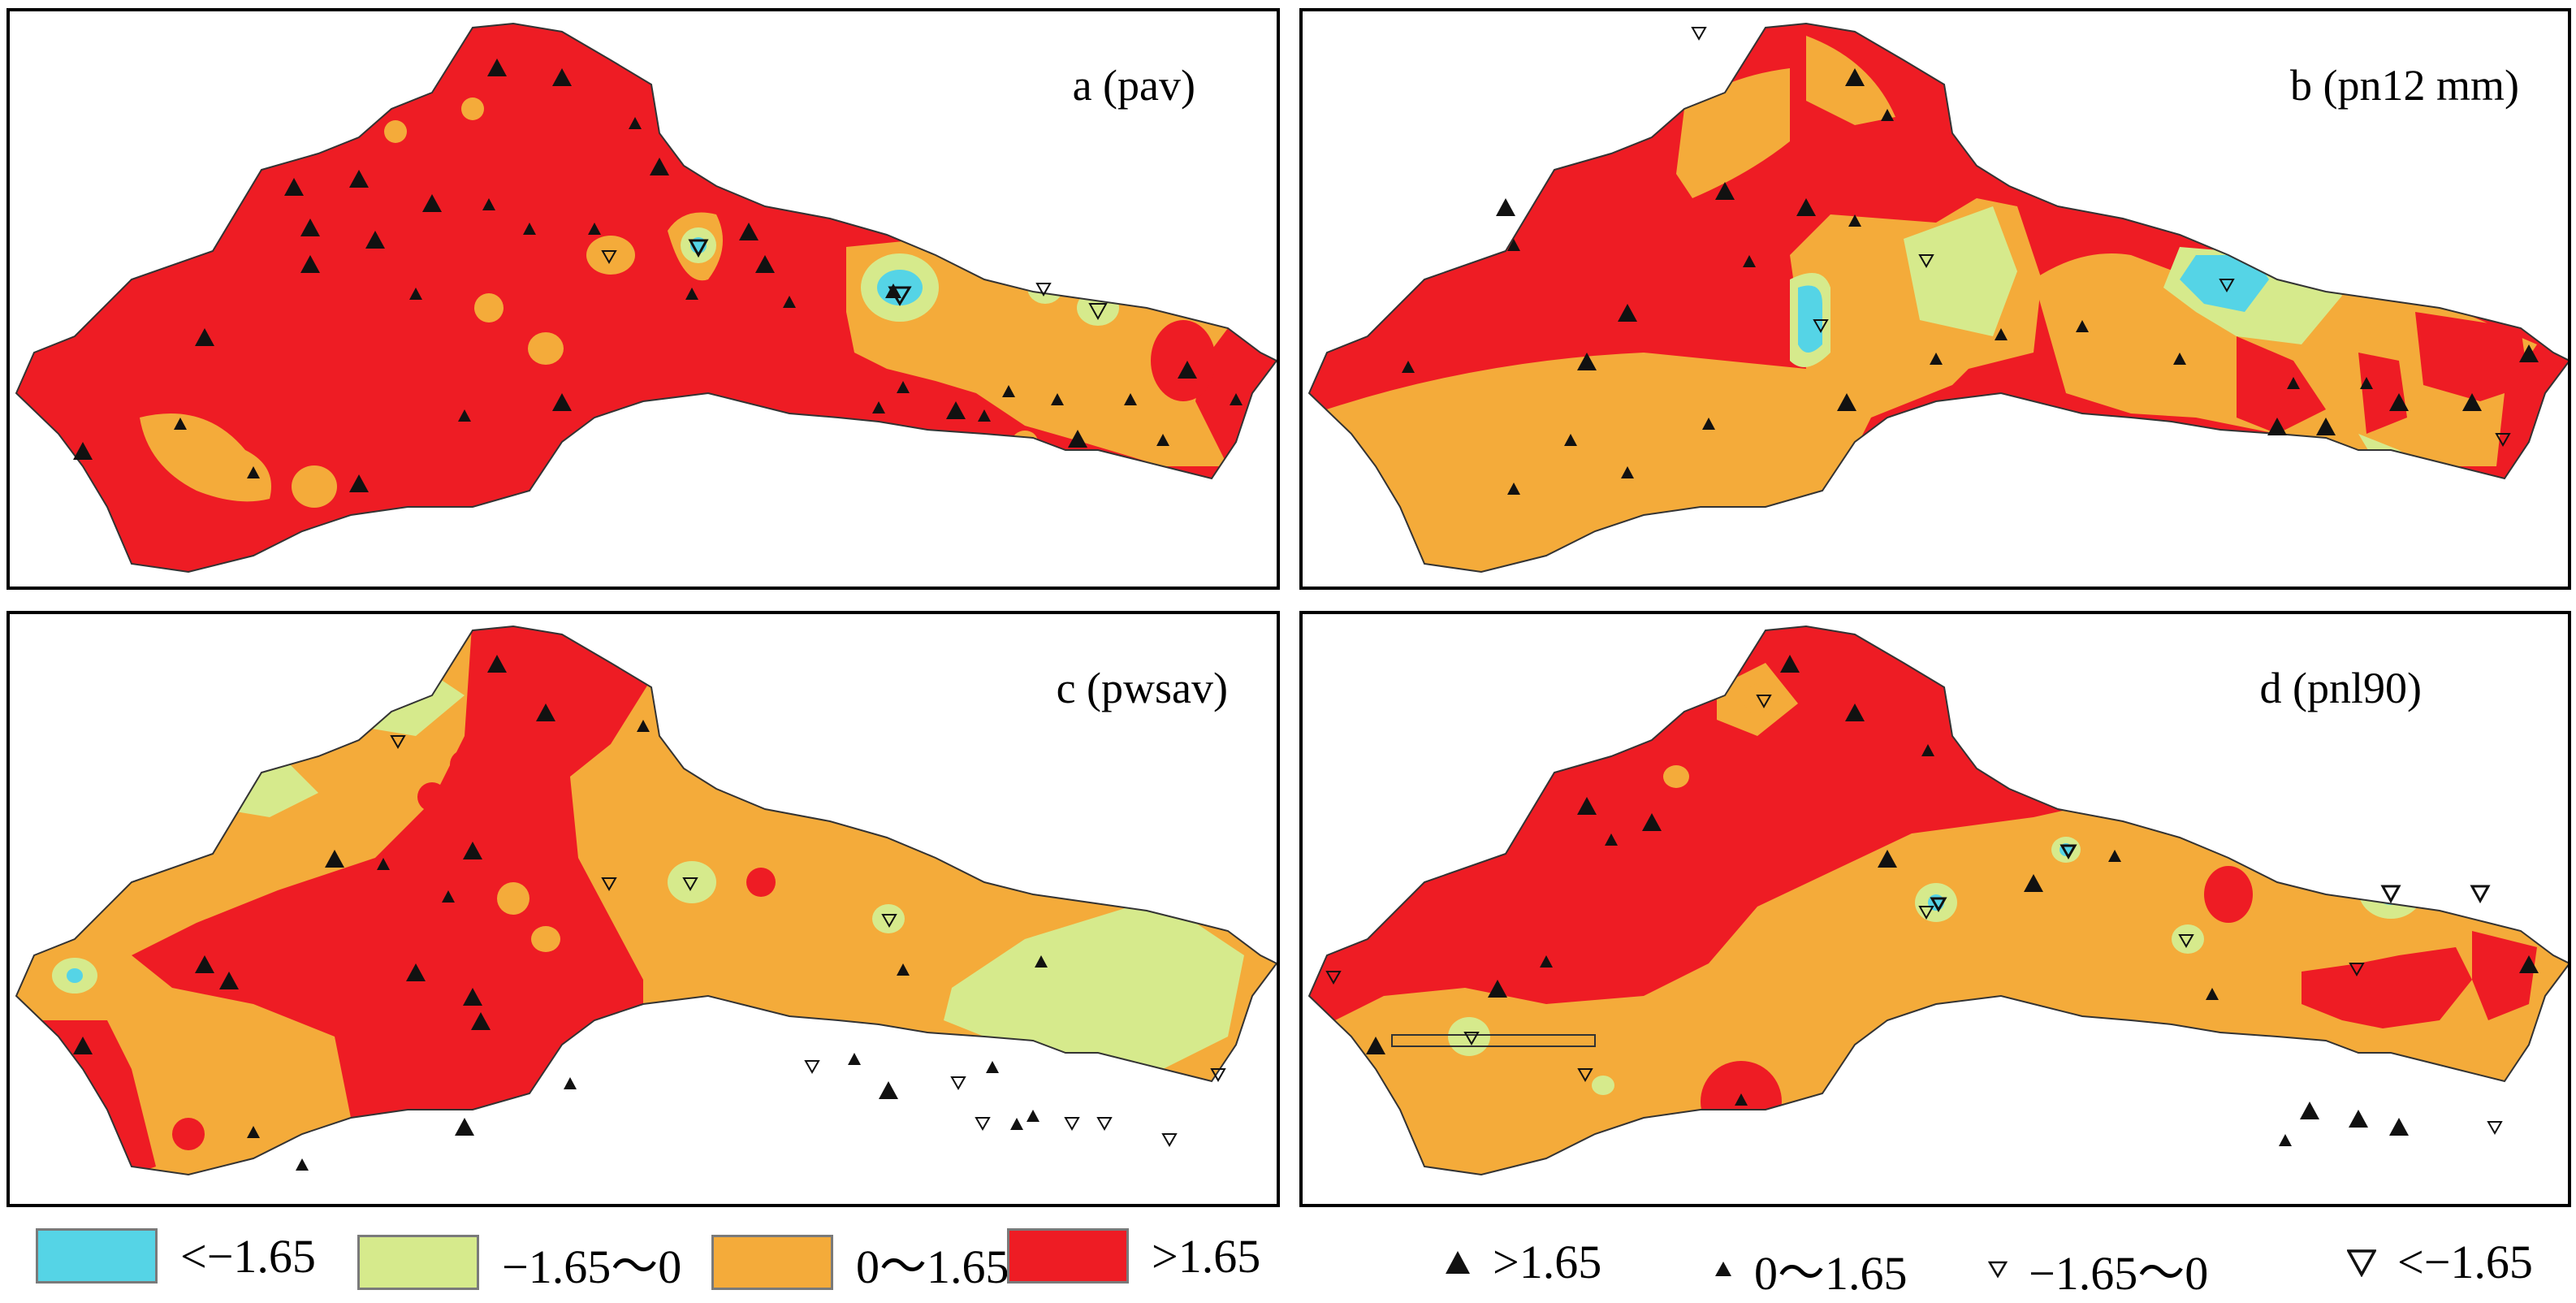 The width and height of the screenshot is (2576, 1303). I want to click on legend-swatch-red, so click(1068, 1256).